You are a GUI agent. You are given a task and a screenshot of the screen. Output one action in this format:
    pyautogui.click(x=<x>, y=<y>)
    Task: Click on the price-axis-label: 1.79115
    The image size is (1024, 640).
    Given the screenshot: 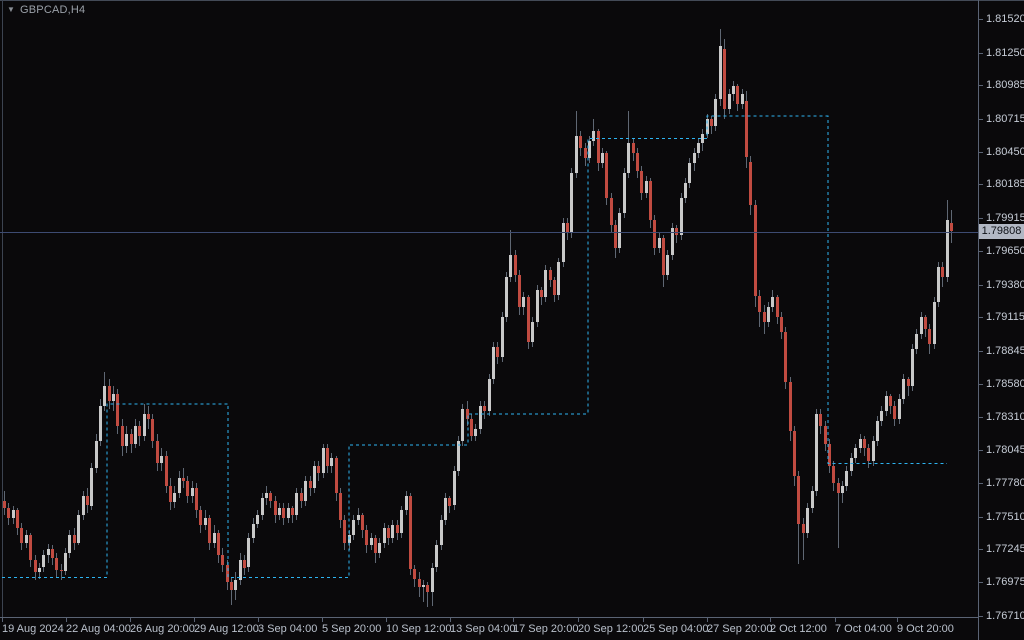 What is the action you would take?
    pyautogui.click(x=1005, y=317)
    